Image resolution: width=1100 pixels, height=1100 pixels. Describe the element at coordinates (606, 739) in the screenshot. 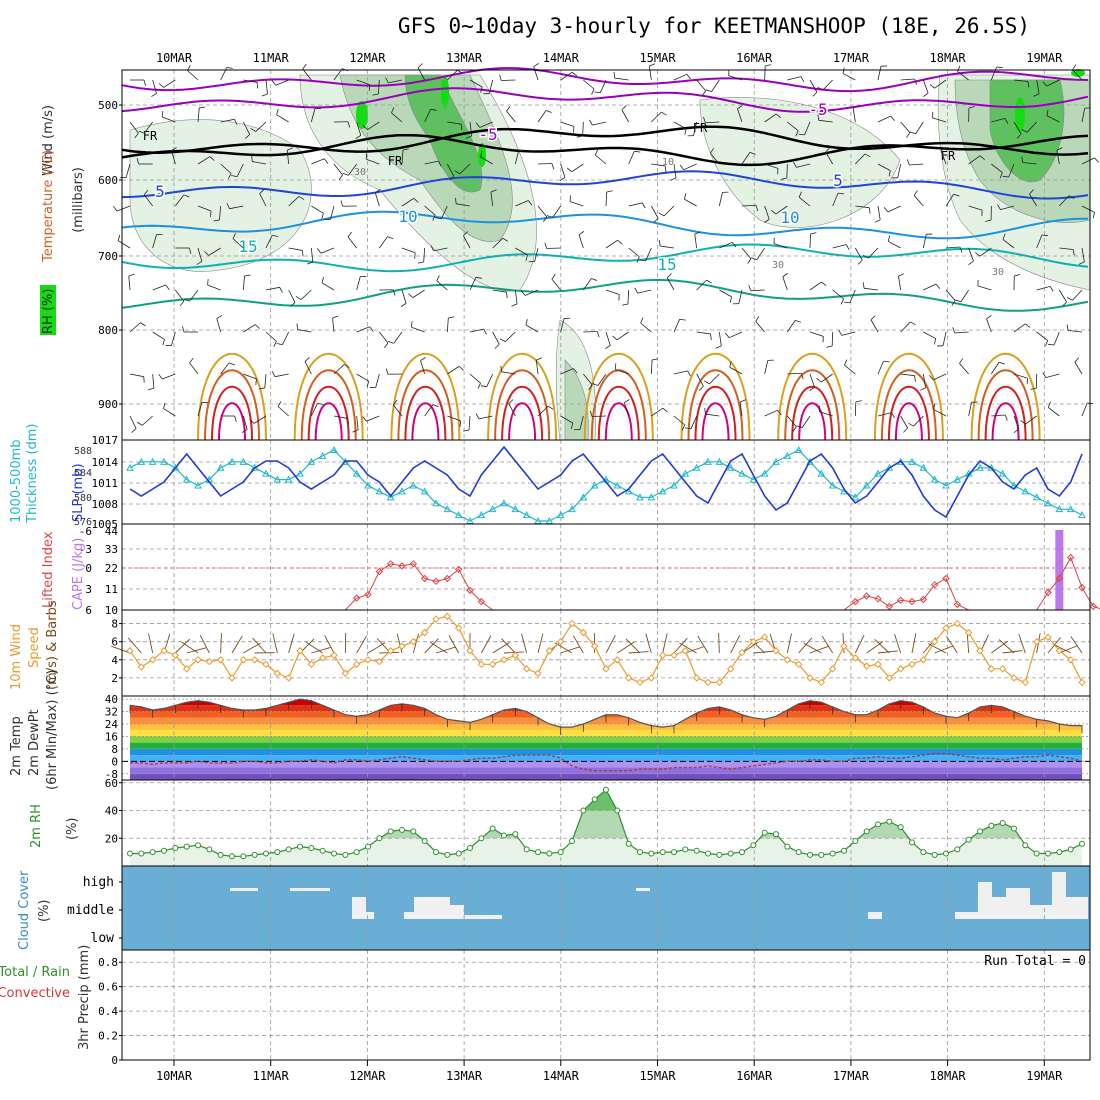

I see `temperature-band` at that location.